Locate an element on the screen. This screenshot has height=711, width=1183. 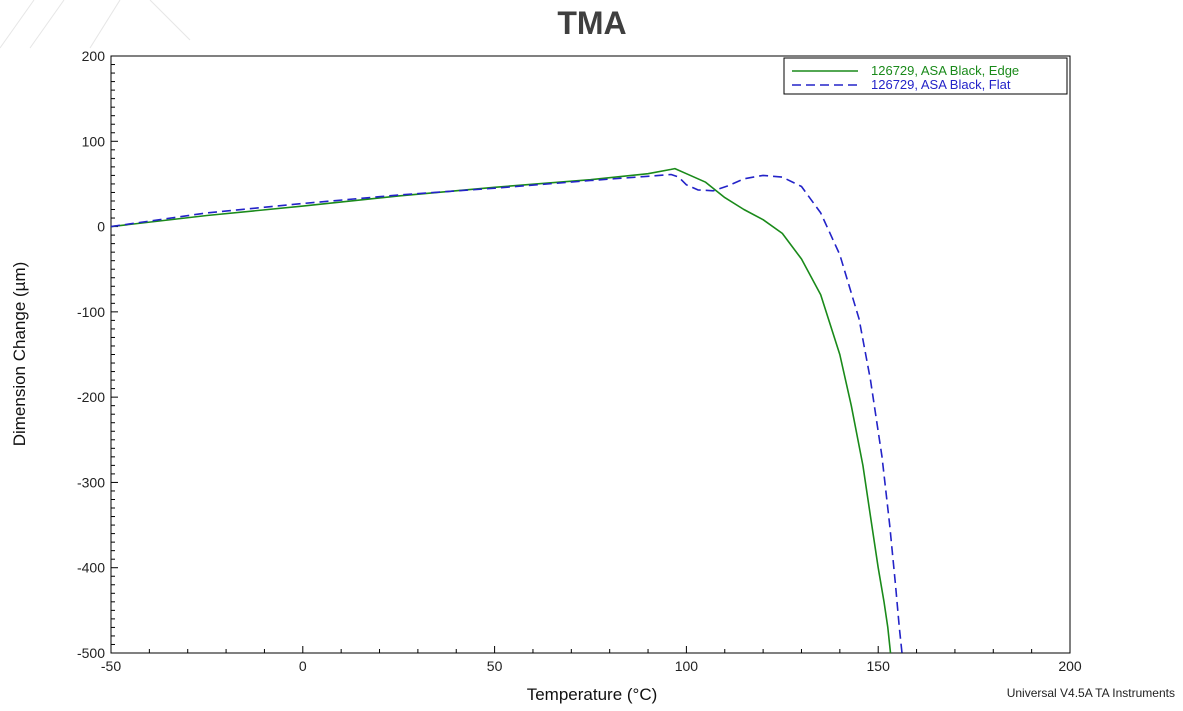
y-tick-label: 200 is located at coordinates (94, 56).